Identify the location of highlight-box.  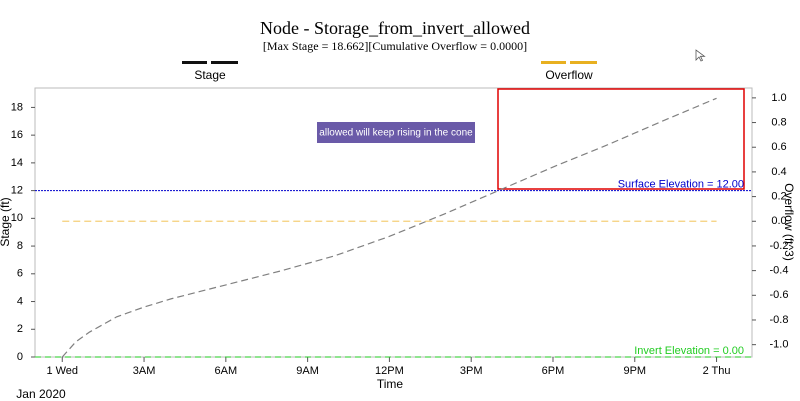
(621, 139).